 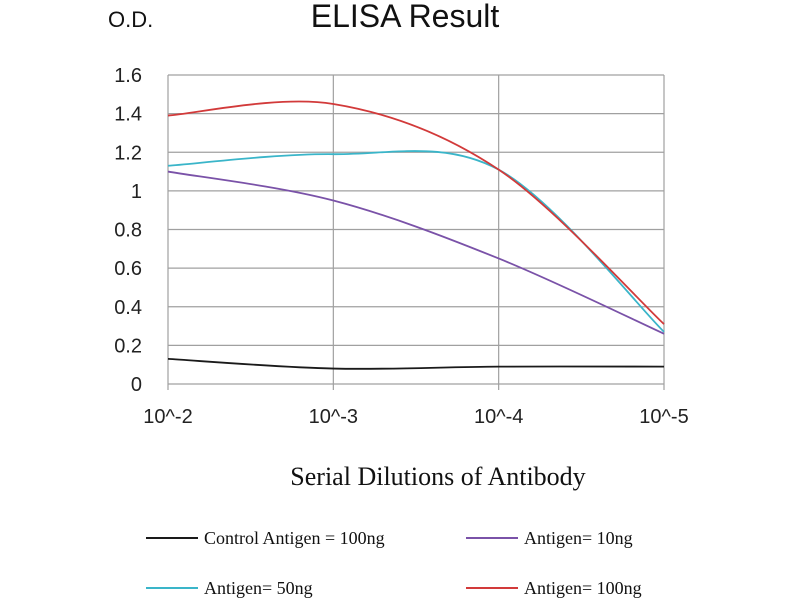 What do you see at coordinates (128, 308) in the screenshot?
I see `y-tick-label: 0.4` at bounding box center [128, 308].